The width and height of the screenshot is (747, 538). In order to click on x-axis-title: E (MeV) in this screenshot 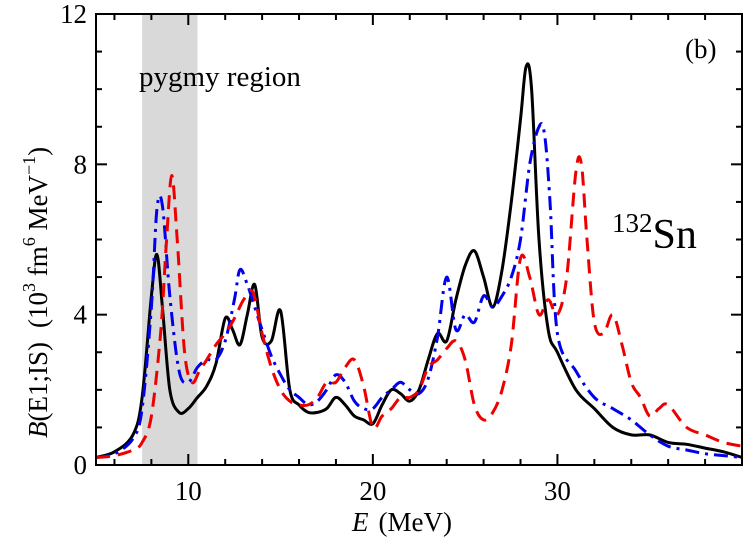, I will do `click(401, 522)`.